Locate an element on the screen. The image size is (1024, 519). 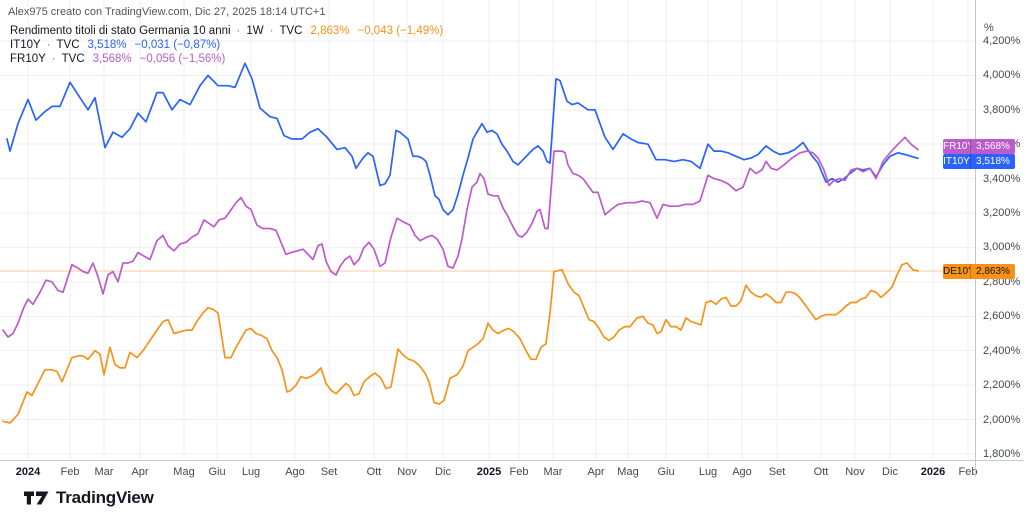
legend-main-value: 2,863% is located at coordinates (330, 31).